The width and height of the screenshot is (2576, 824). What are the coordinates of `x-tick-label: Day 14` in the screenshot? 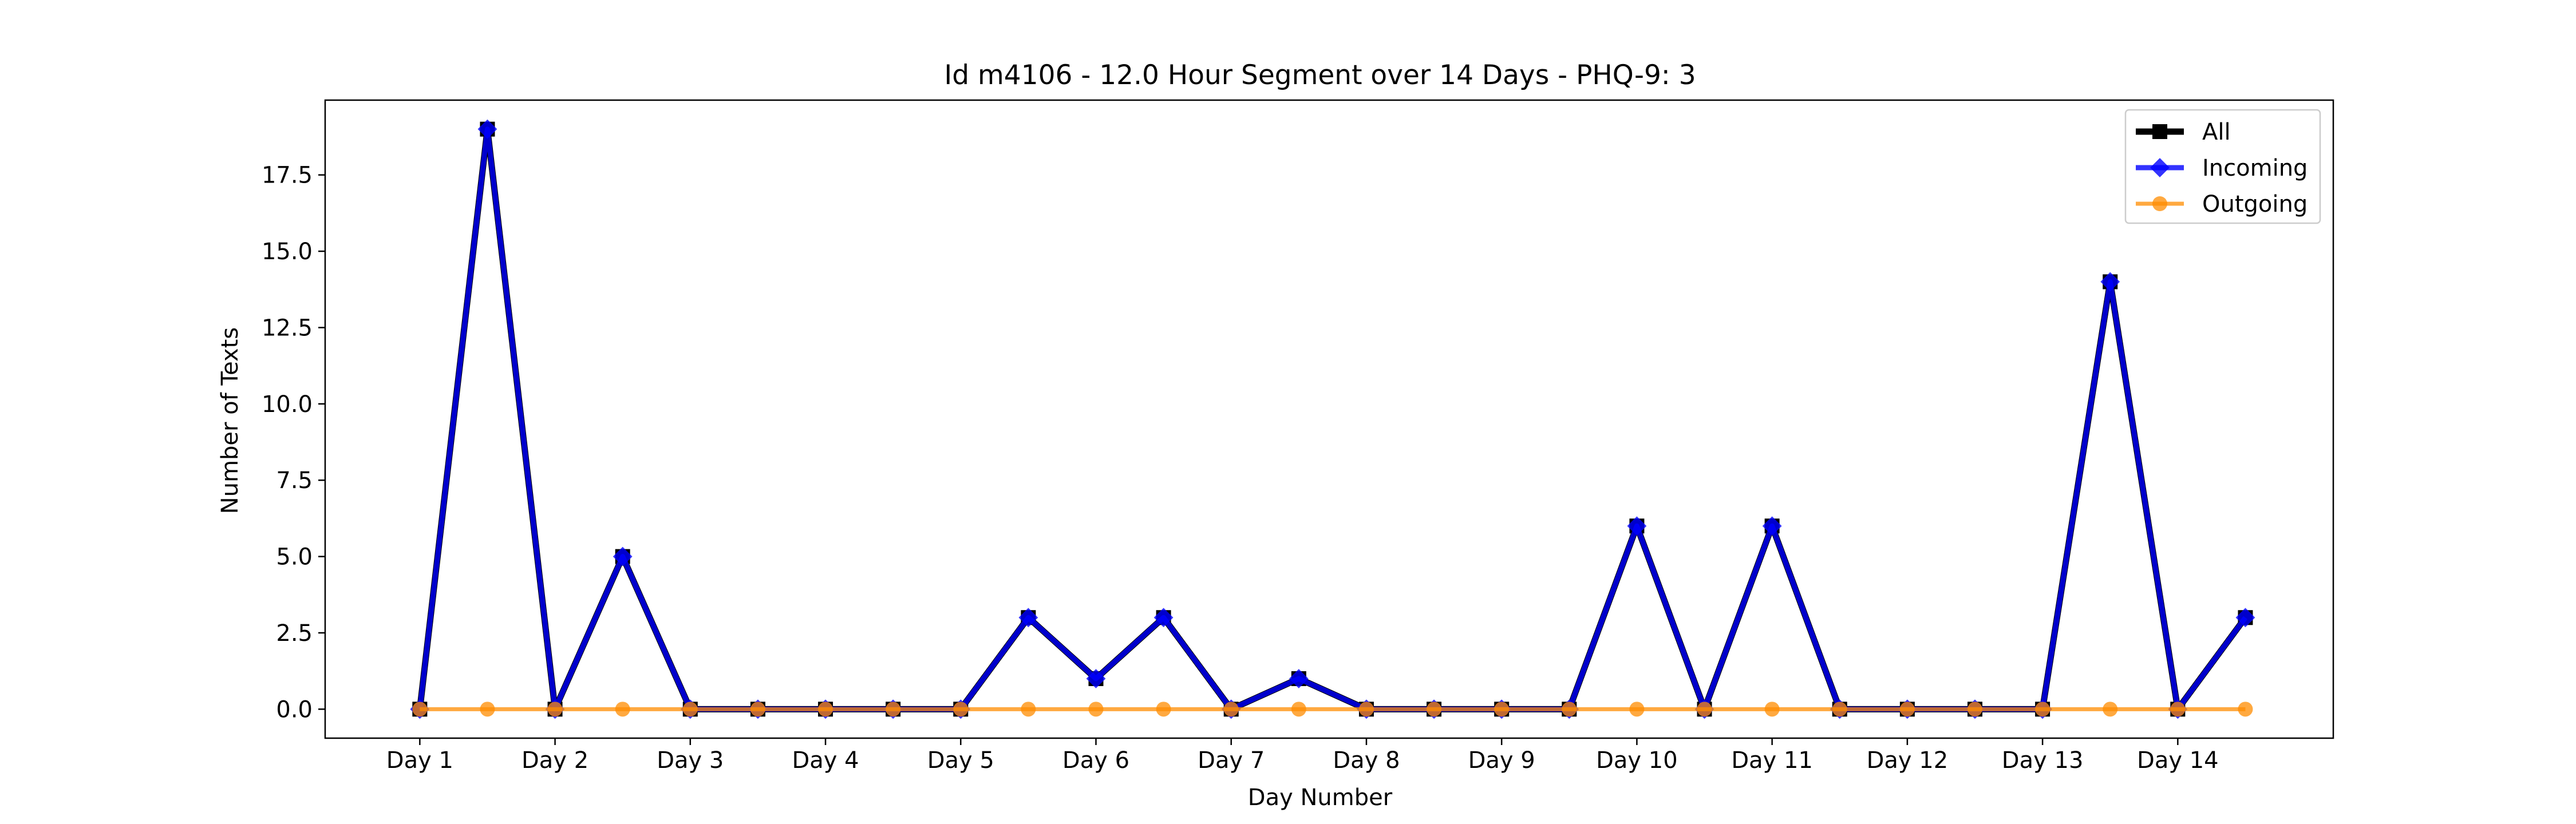 It's located at (2178, 760).